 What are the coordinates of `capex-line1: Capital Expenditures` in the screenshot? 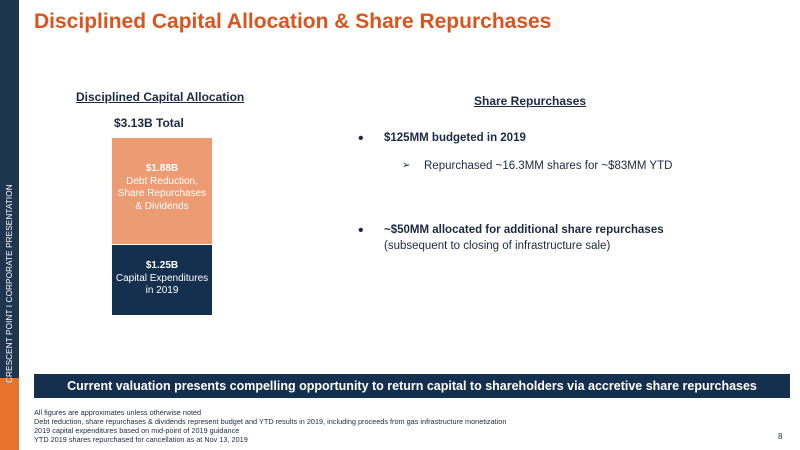 It's located at (162, 278).